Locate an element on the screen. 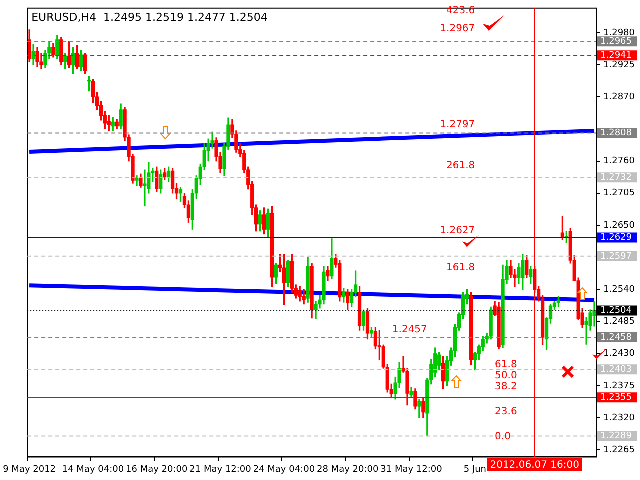 The image size is (640, 480). x-tick-label: 5 Jun is located at coordinates (475, 469).